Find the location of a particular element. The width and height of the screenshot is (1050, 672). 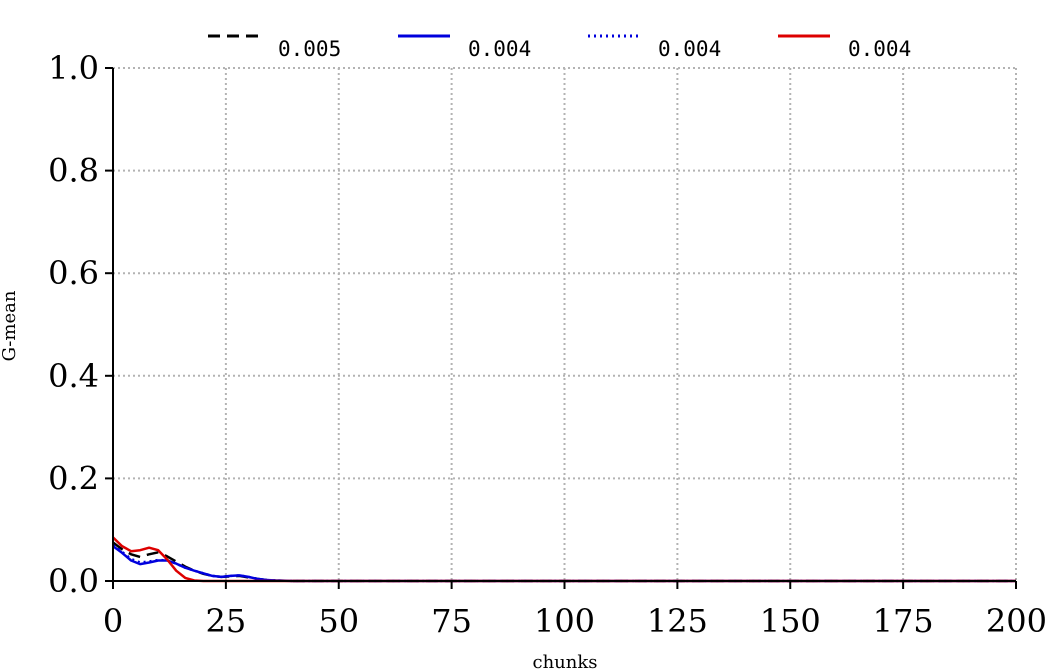

y-tick-label: 0.6 is located at coordinates (73, 273).